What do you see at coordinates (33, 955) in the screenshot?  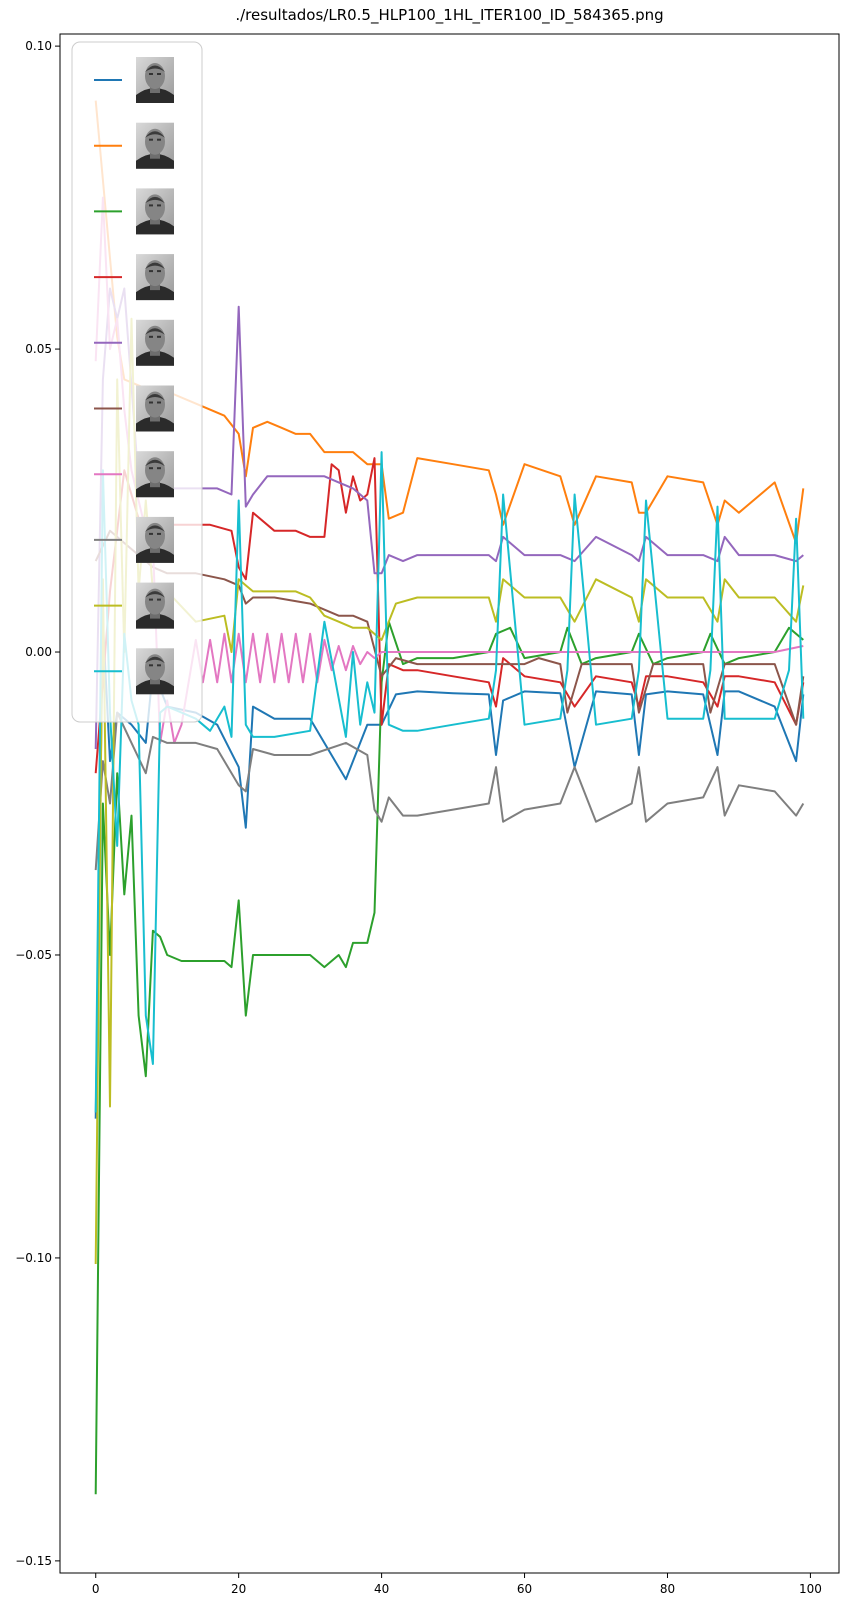 I see `y-tick-label: −0.05` at bounding box center [33, 955].